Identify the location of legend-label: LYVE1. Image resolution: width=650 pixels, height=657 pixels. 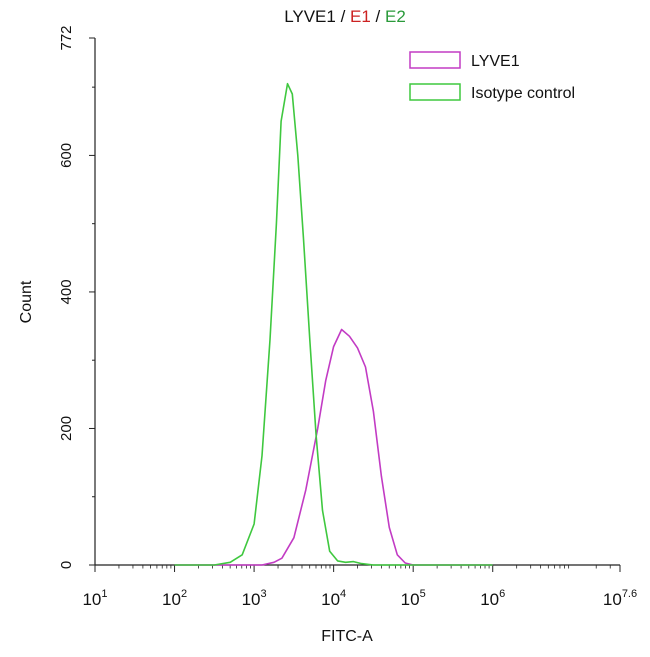
(495, 61).